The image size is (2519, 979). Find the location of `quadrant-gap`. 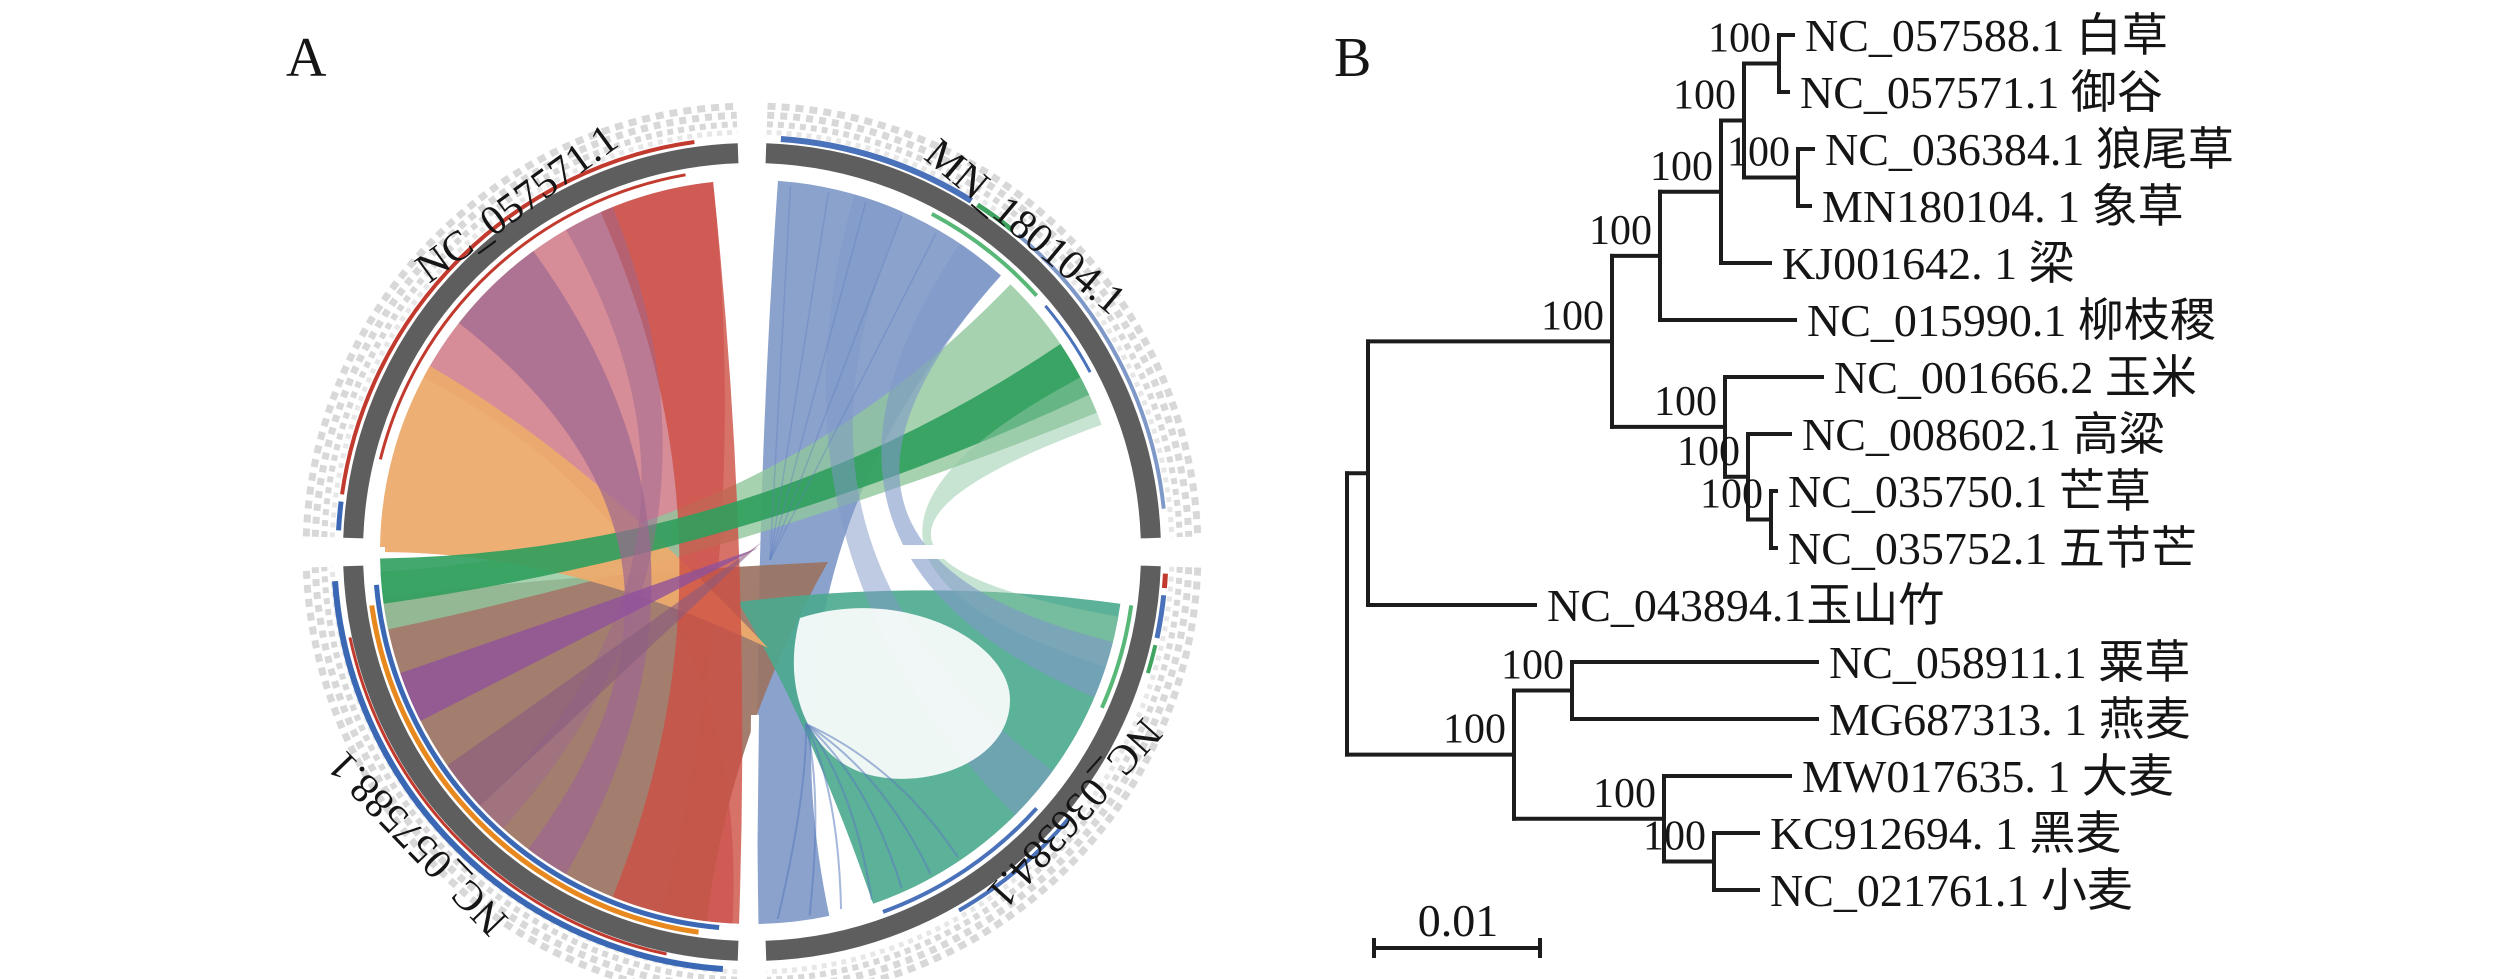

quadrant-gap is located at coordinates (753, 845).